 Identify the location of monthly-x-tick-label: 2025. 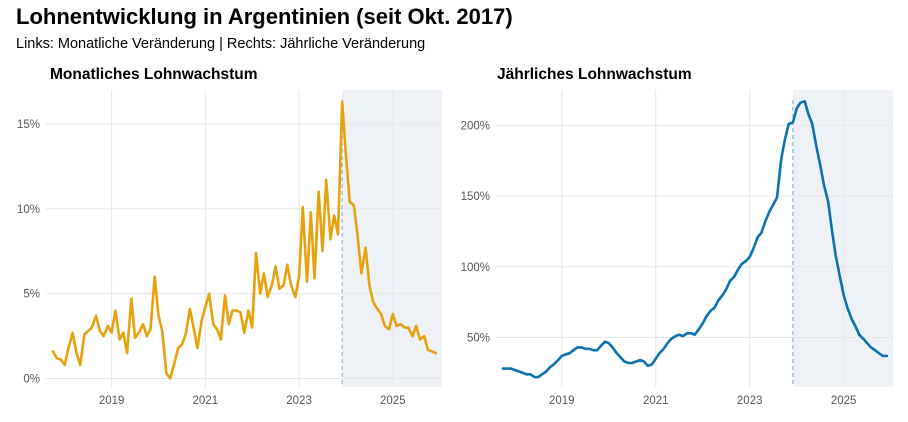
(393, 401).